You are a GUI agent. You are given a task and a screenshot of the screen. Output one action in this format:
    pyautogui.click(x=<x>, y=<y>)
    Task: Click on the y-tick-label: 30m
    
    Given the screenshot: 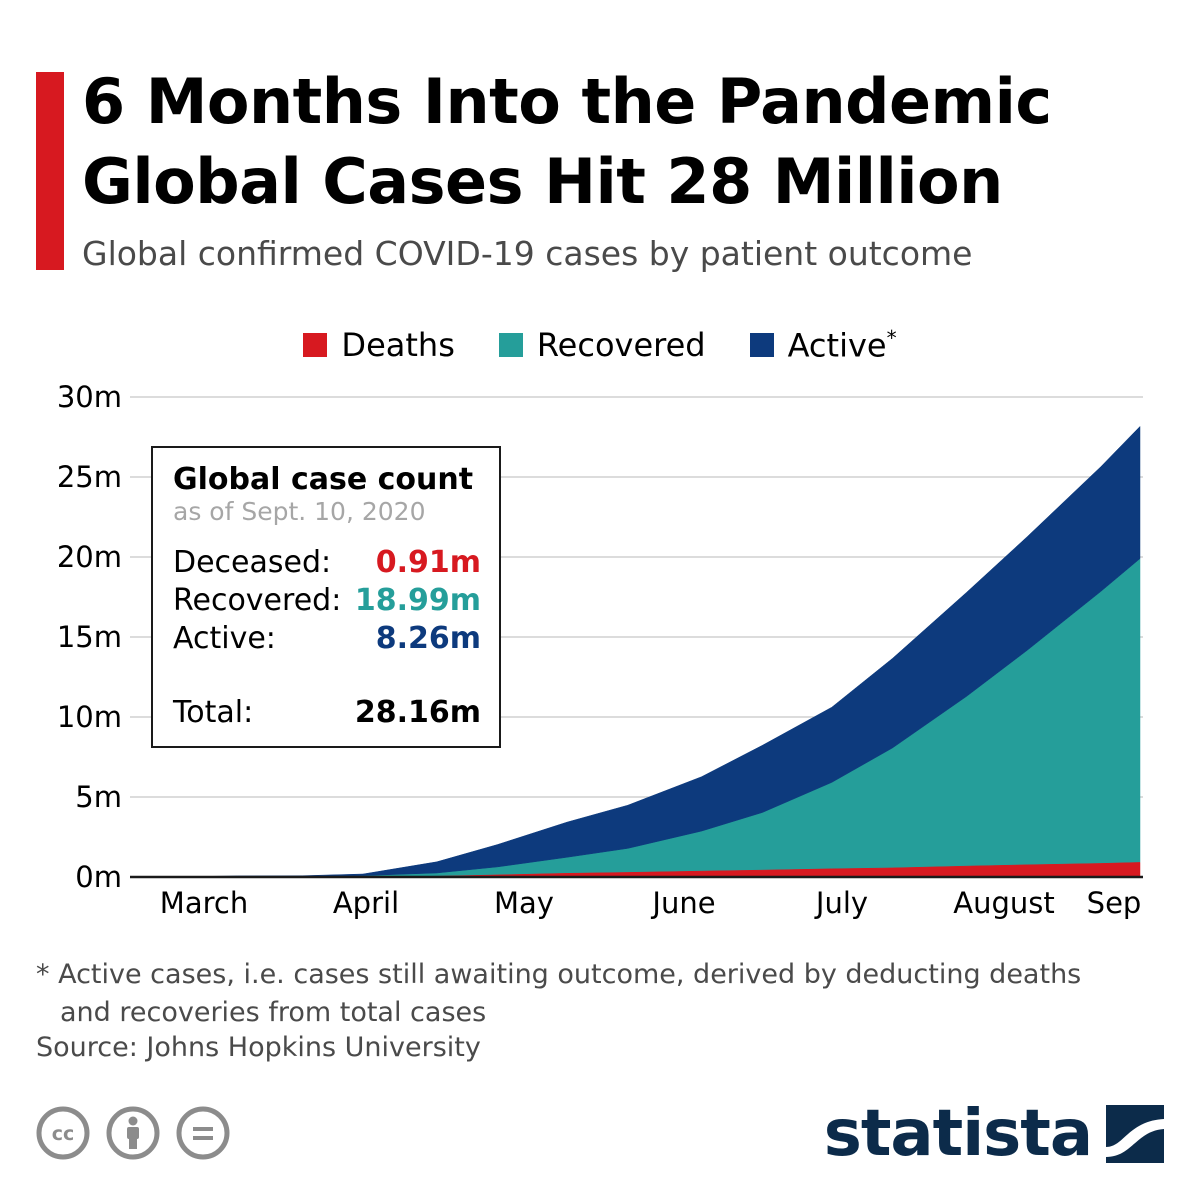 What is the action you would take?
    pyautogui.click(x=89, y=397)
    